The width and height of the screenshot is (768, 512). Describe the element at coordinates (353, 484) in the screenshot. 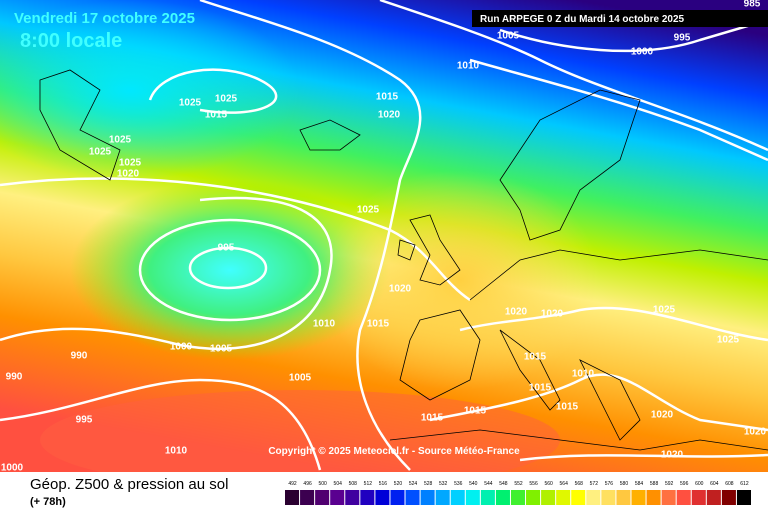

I see `colorbar-label: 508` at that location.